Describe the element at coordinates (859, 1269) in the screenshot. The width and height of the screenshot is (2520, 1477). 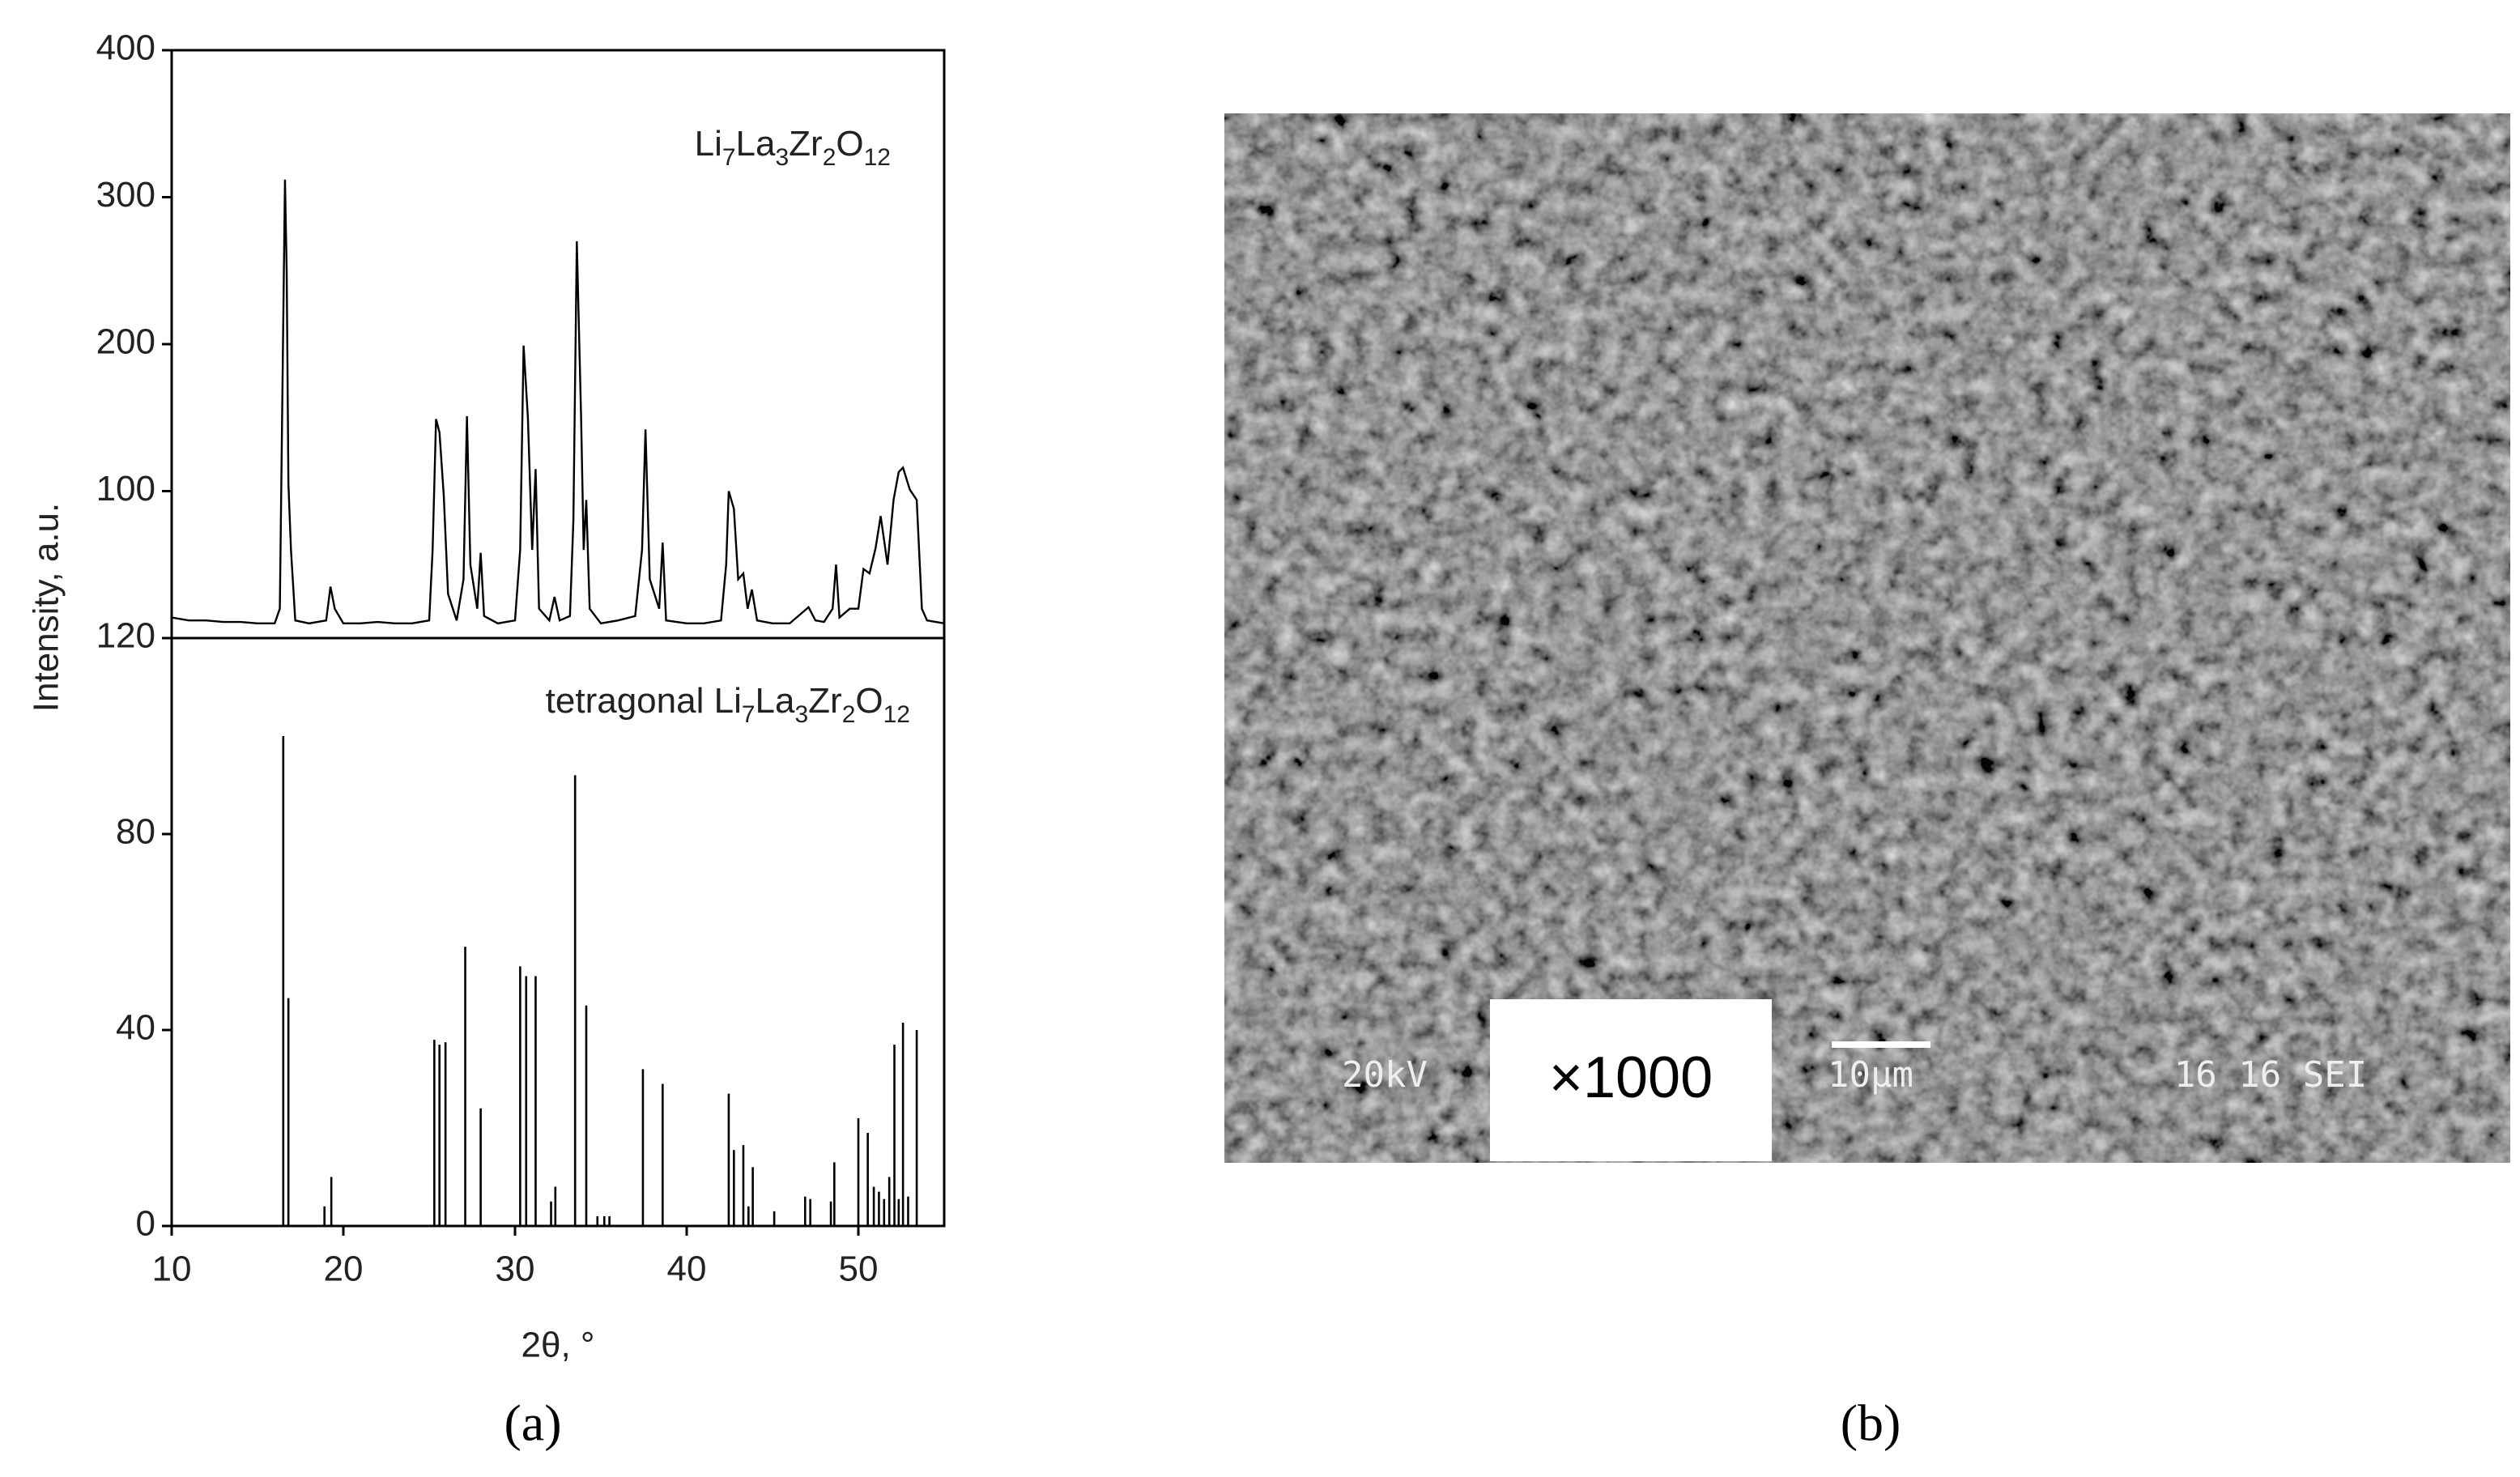
I see `x-tick-label: 50` at that location.